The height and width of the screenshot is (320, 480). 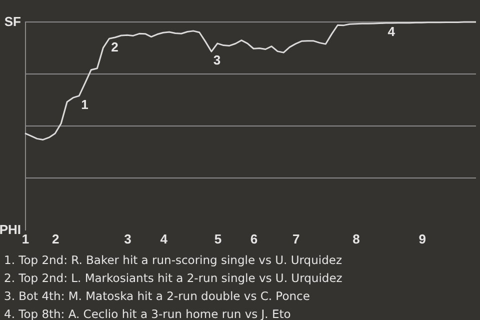 What do you see at coordinates (157, 296) in the screenshot?
I see `text: 3. Bot 4th: M. Matoska hit a 2-run double vs C. Ponce` at bounding box center [157, 296].